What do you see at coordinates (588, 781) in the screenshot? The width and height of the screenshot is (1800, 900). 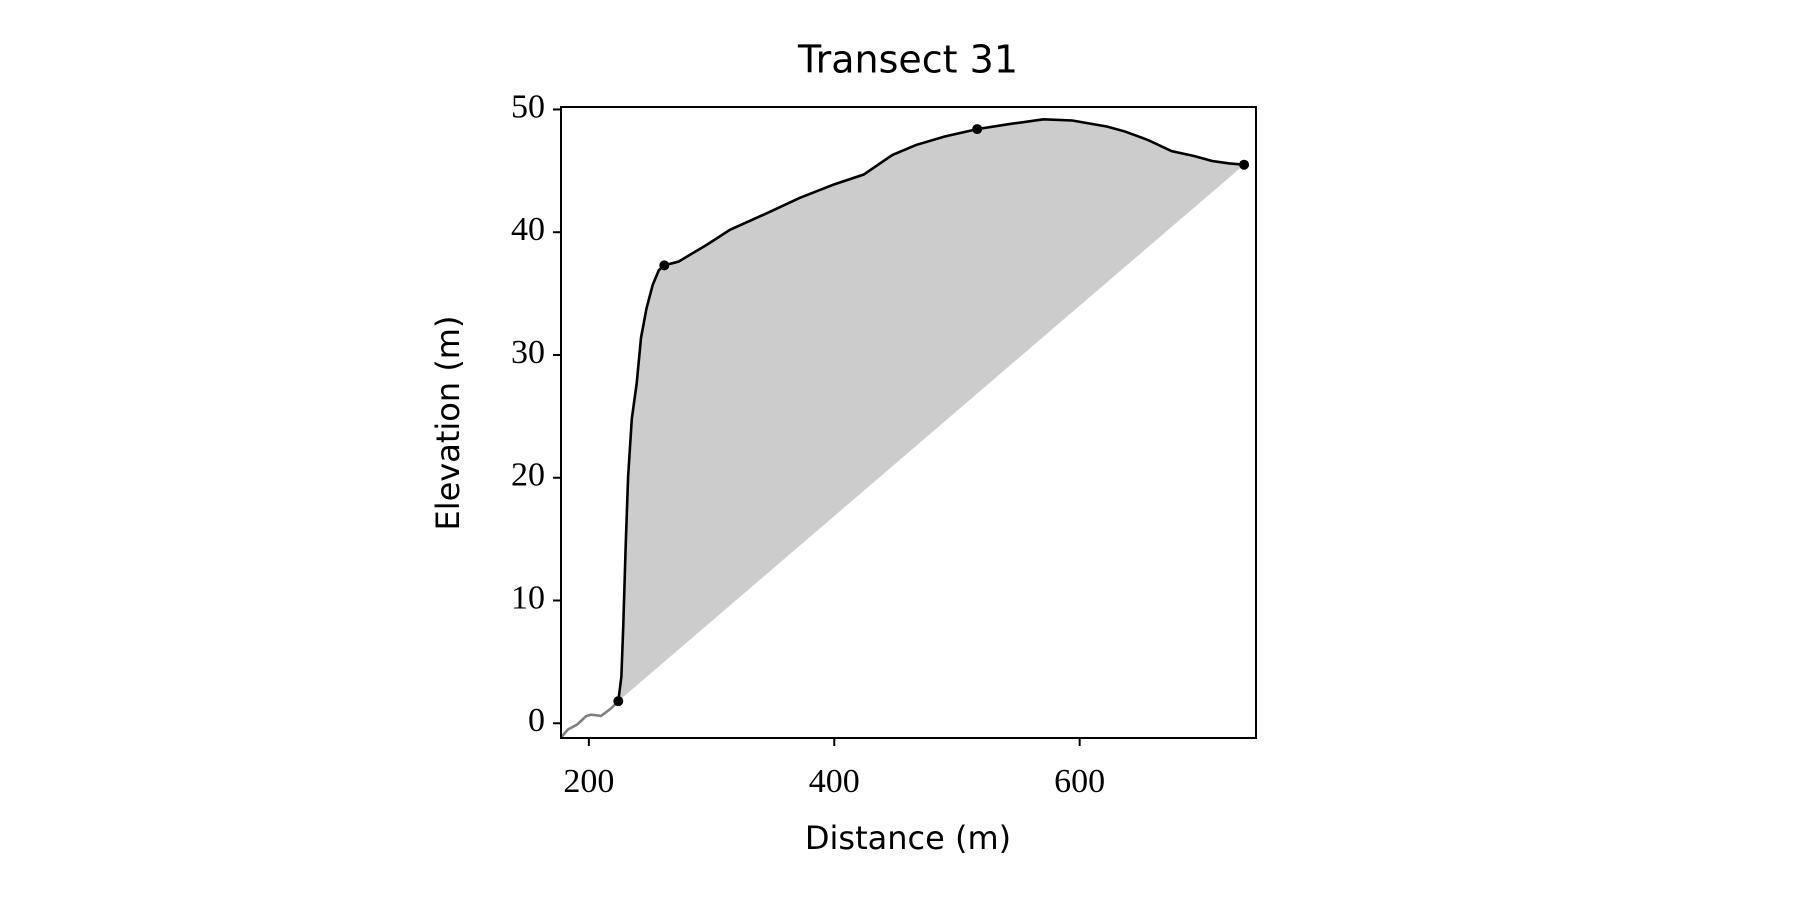 I see `x-tick-label: 200` at bounding box center [588, 781].